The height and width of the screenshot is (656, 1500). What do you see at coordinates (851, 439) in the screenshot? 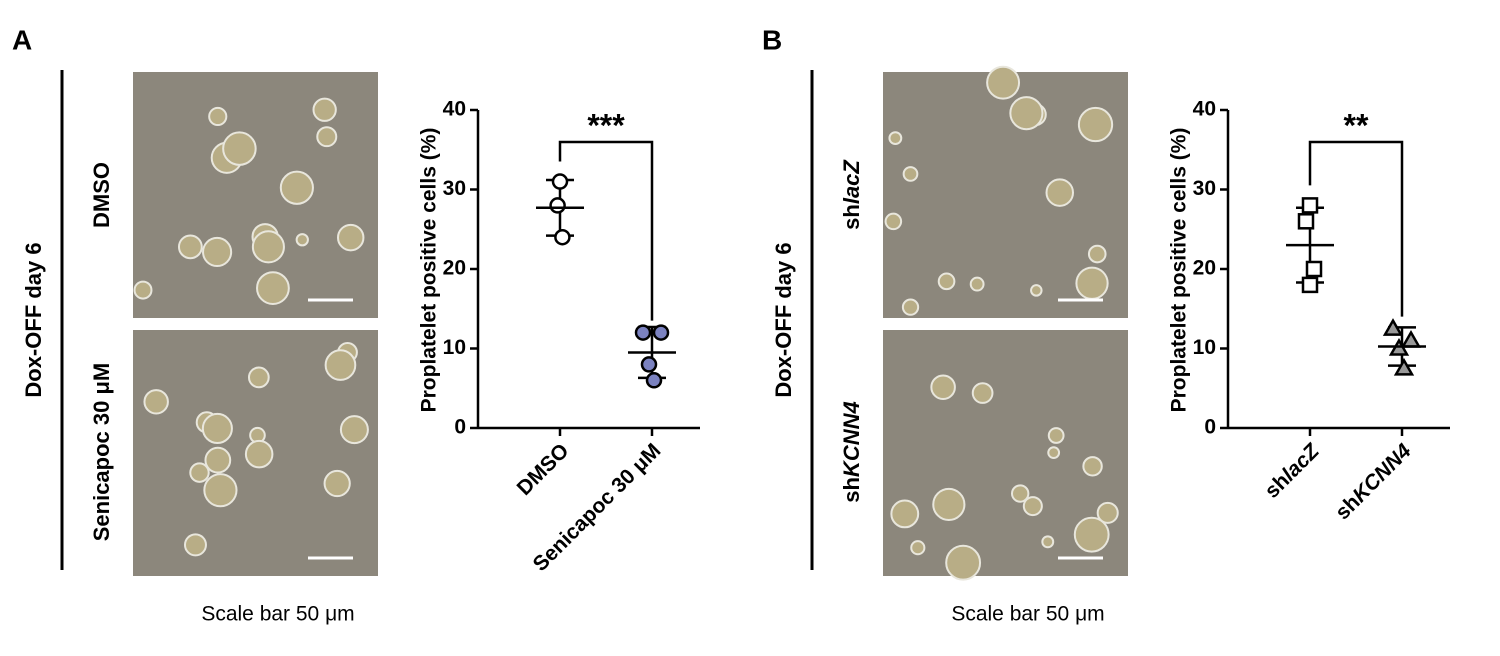
I see `image-label-part: KCNN4` at bounding box center [851, 439].